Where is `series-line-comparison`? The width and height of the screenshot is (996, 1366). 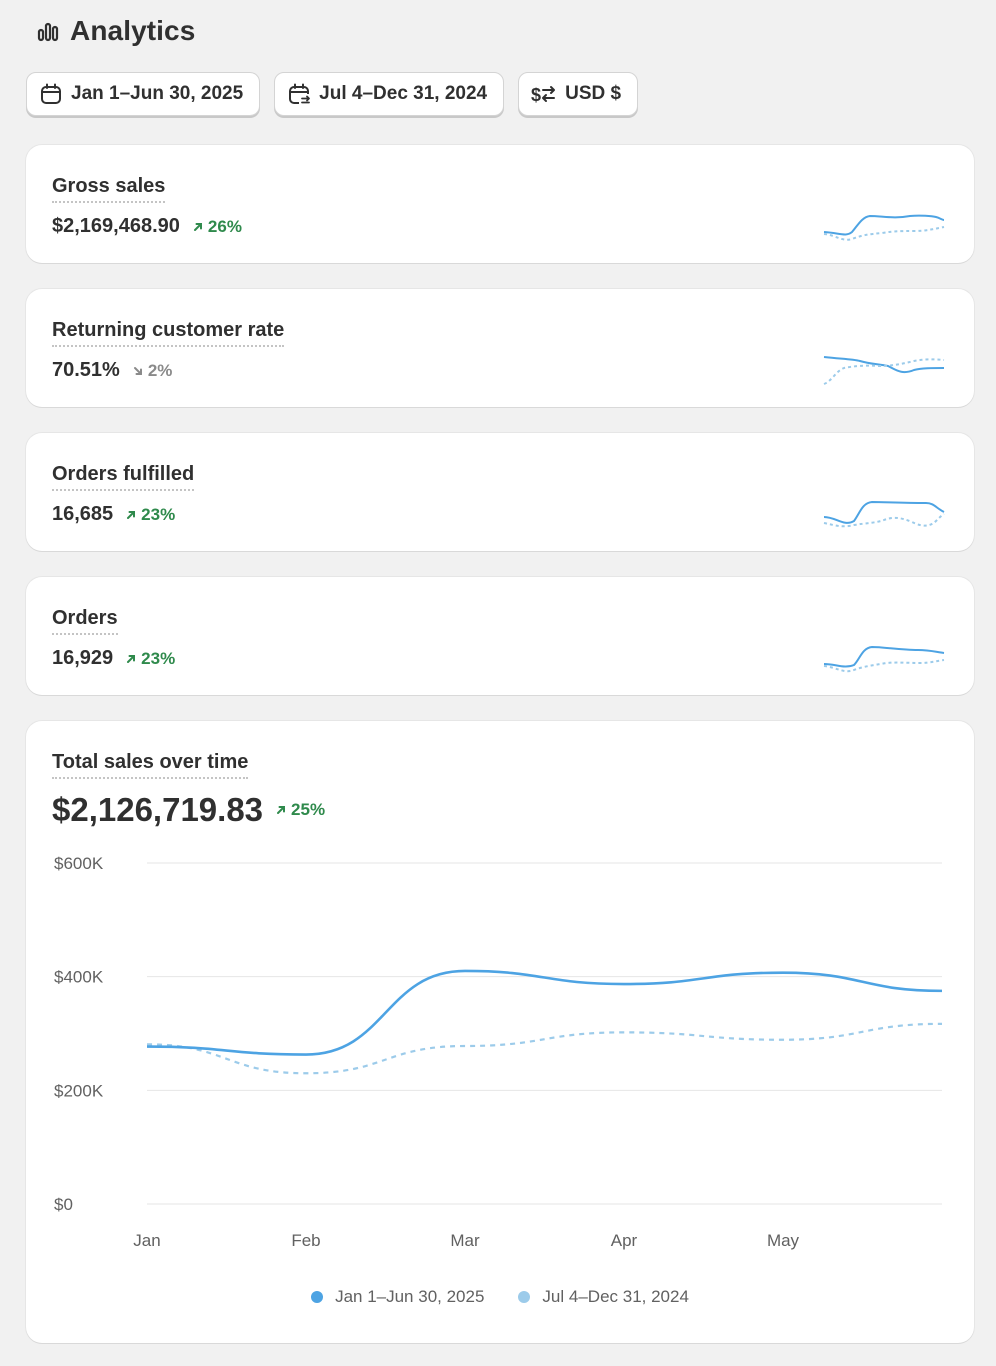 series-line-comparison is located at coordinates (544, 1048).